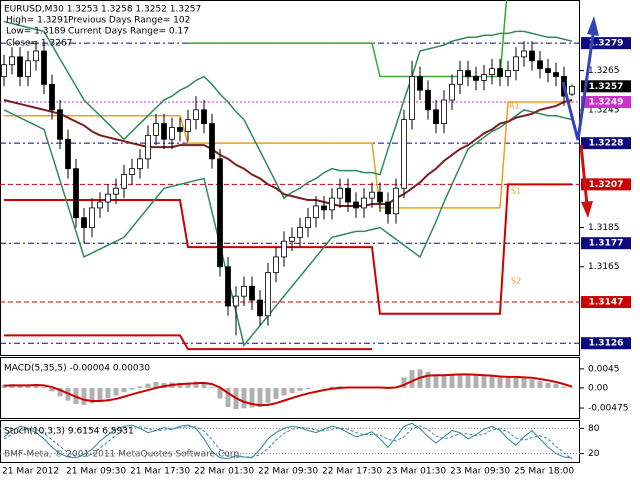  I want to click on price-box-label: 1.3177, so click(606, 244).